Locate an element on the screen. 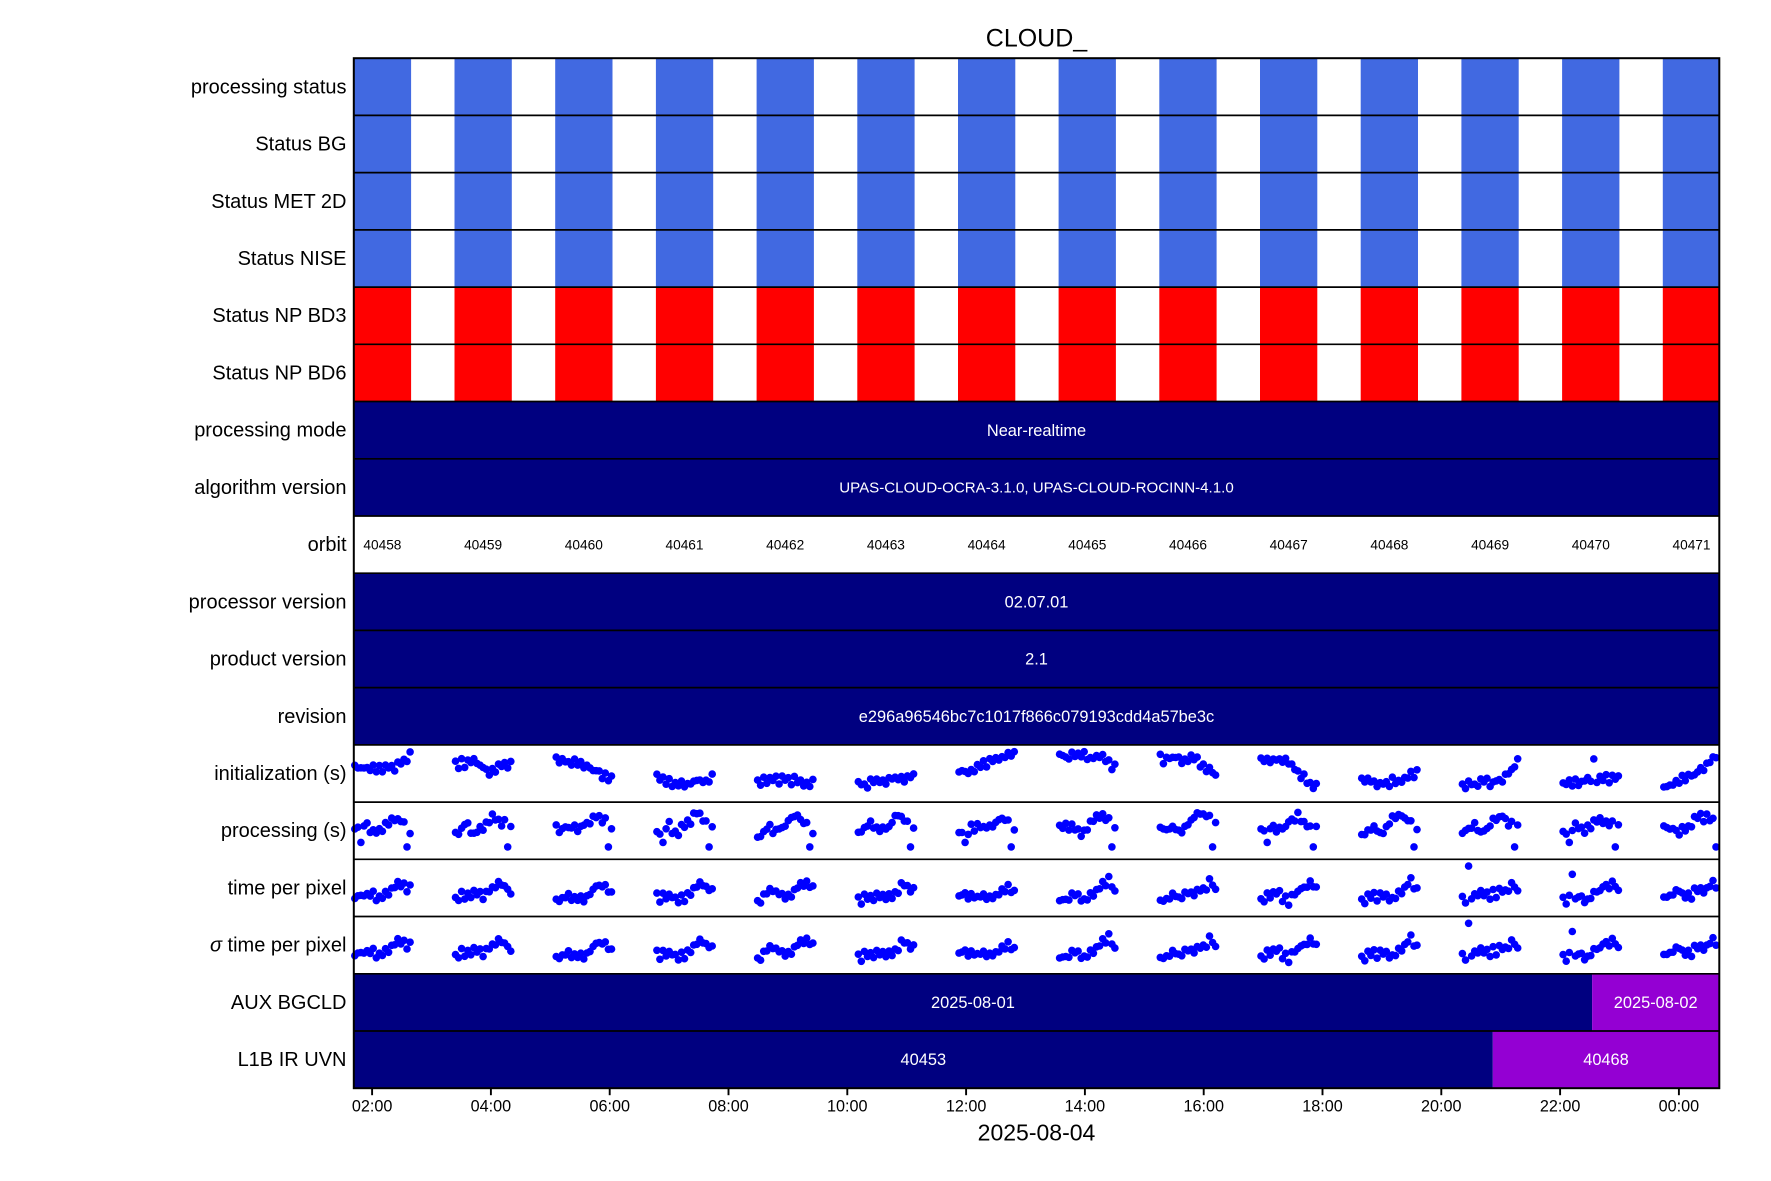  svg-text: 40470 is located at coordinates (1591, 544).